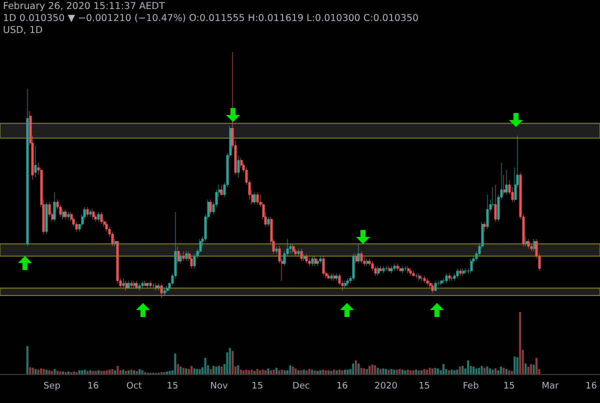  I want to click on text: February 26, 2020 15:11:37 AEDT, so click(84, 6).